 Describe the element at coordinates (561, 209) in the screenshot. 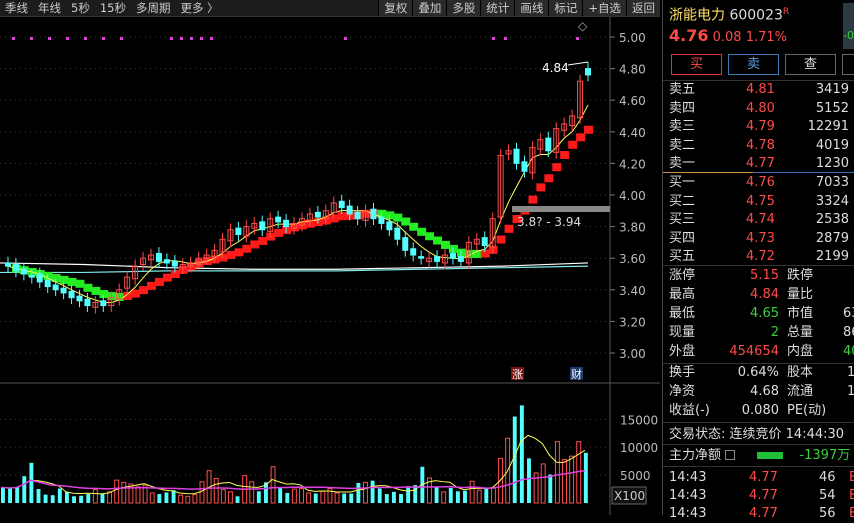

I see `price-range-highlight` at that location.